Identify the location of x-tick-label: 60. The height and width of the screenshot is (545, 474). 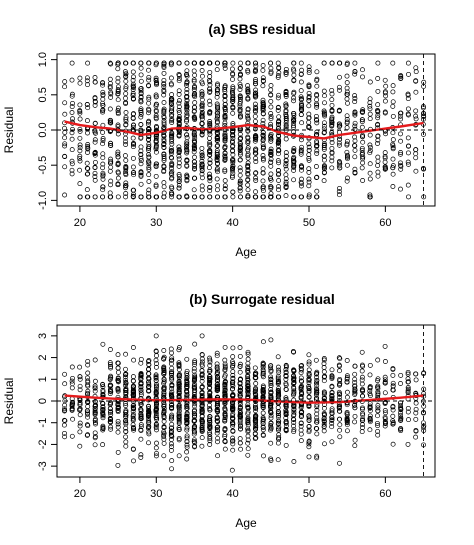
(385, 223).